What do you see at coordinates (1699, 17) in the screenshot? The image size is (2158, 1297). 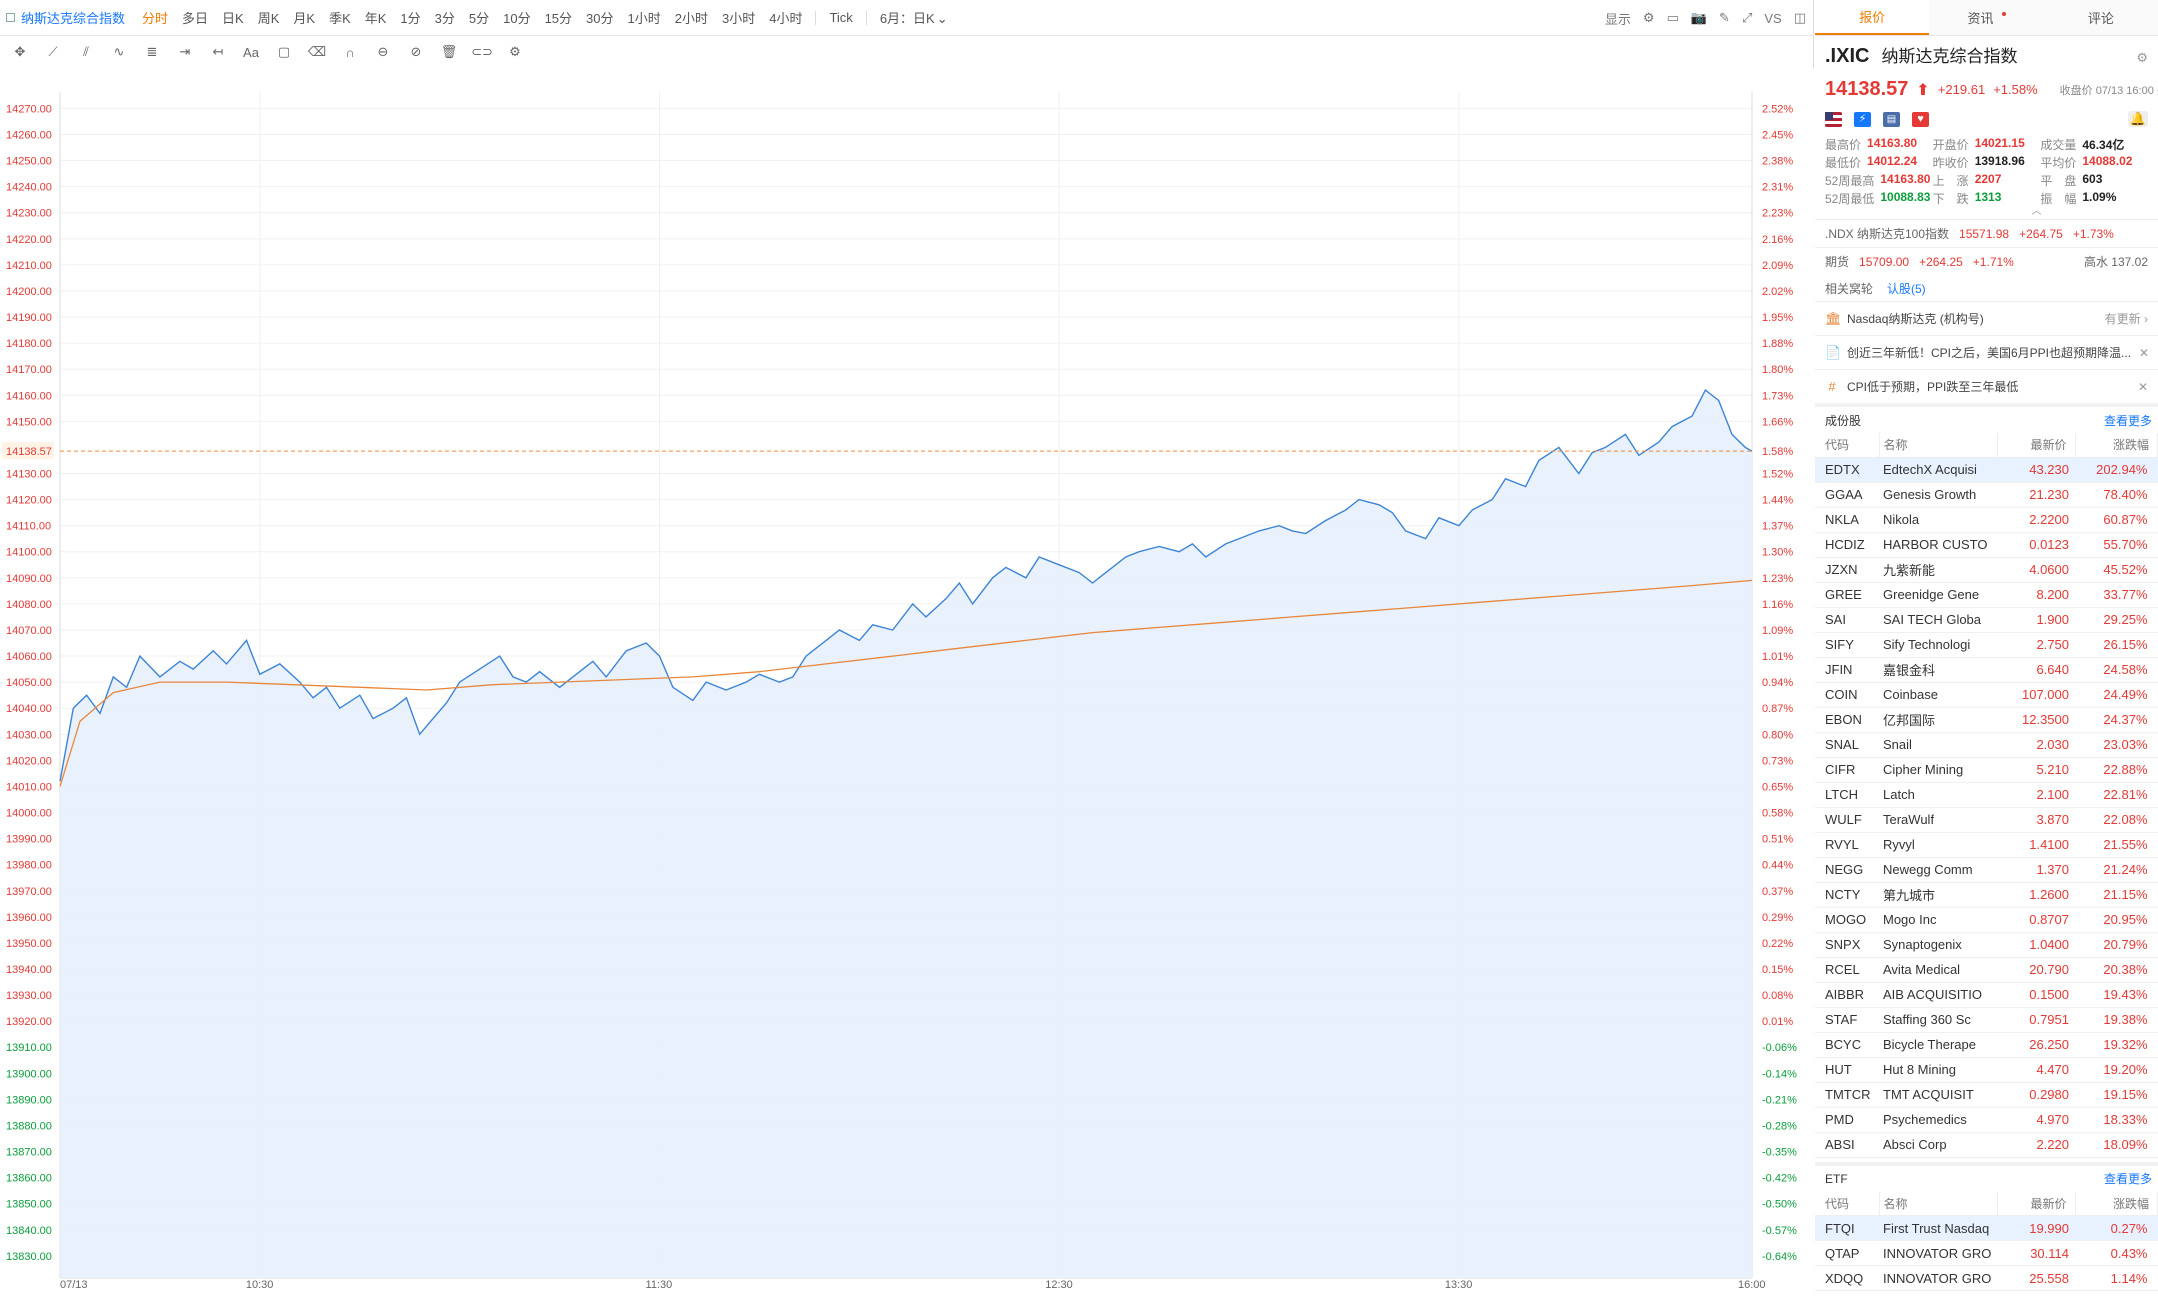 I see `camera-icon: 📷` at bounding box center [1699, 17].